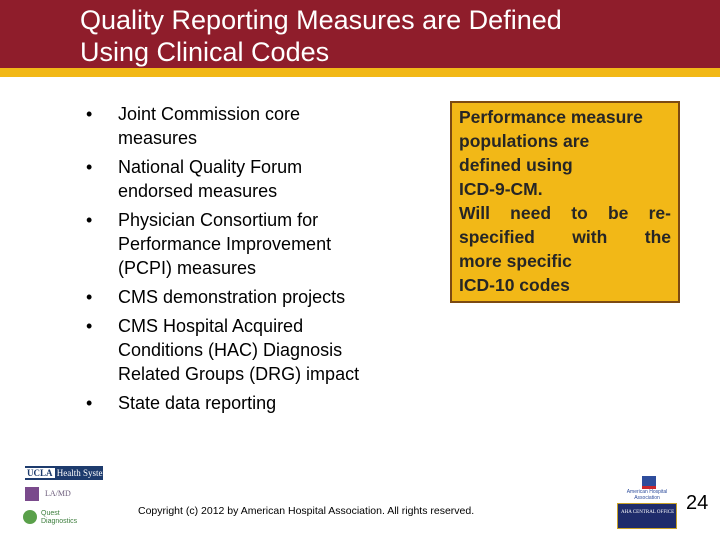 This screenshot has height=540, width=720. Describe the element at coordinates (647, 495) in the screenshot. I see `aha-logo-text: American Hospital Association` at that location.